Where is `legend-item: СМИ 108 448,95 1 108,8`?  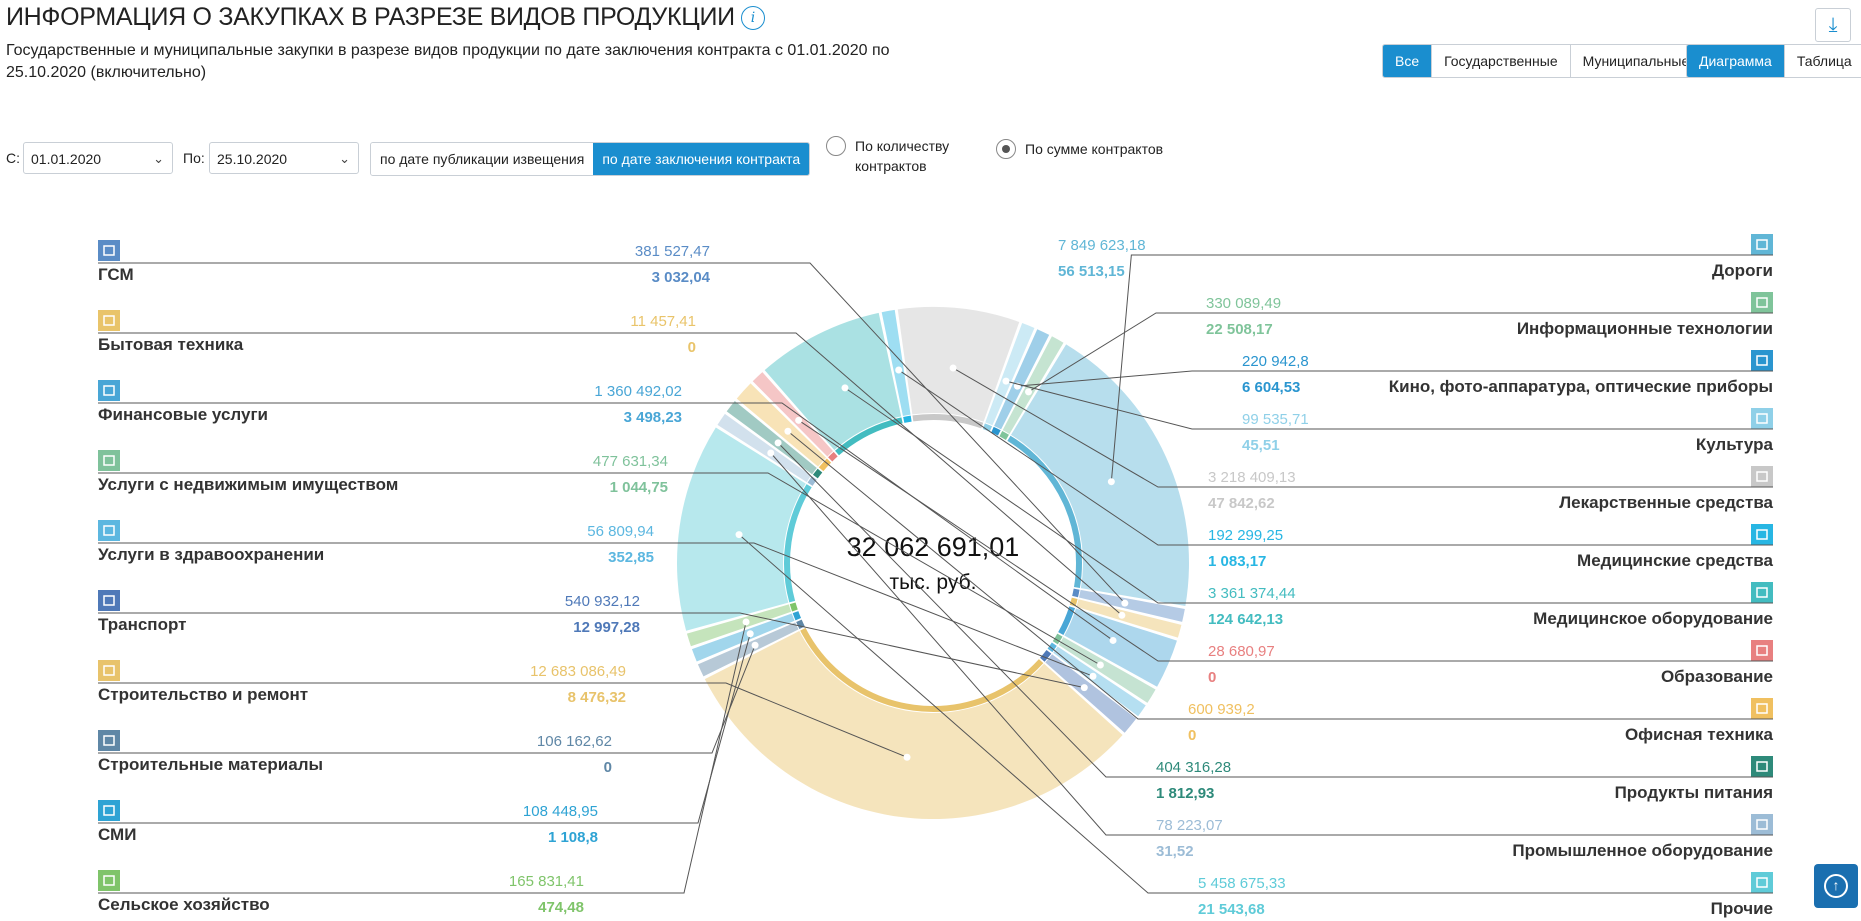
legend-item: СМИ 108 448,95 1 108,8 is located at coordinates (426, 738).